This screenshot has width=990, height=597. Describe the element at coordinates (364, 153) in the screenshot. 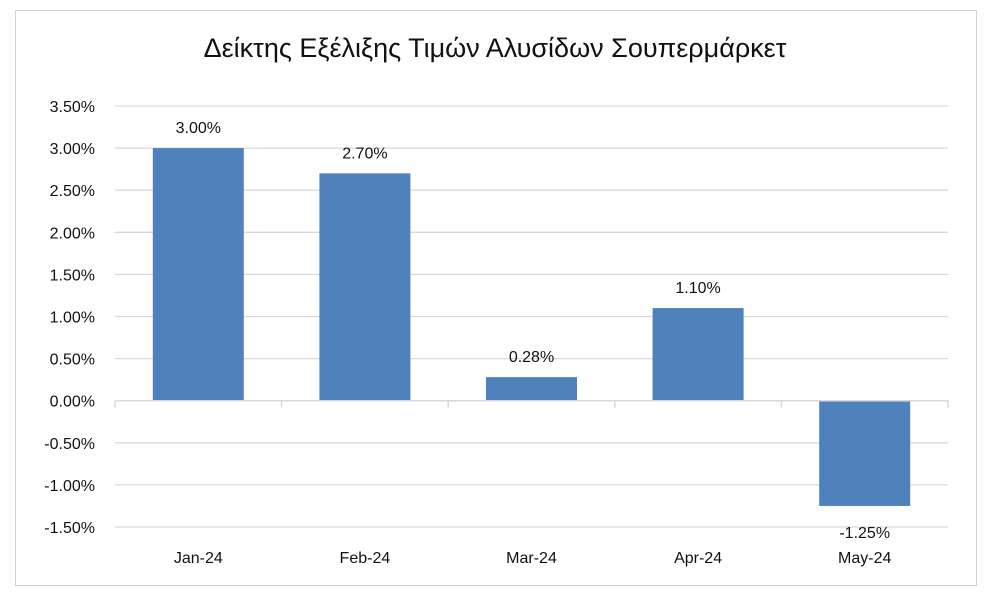

I see `data-label: 2.70%` at that location.